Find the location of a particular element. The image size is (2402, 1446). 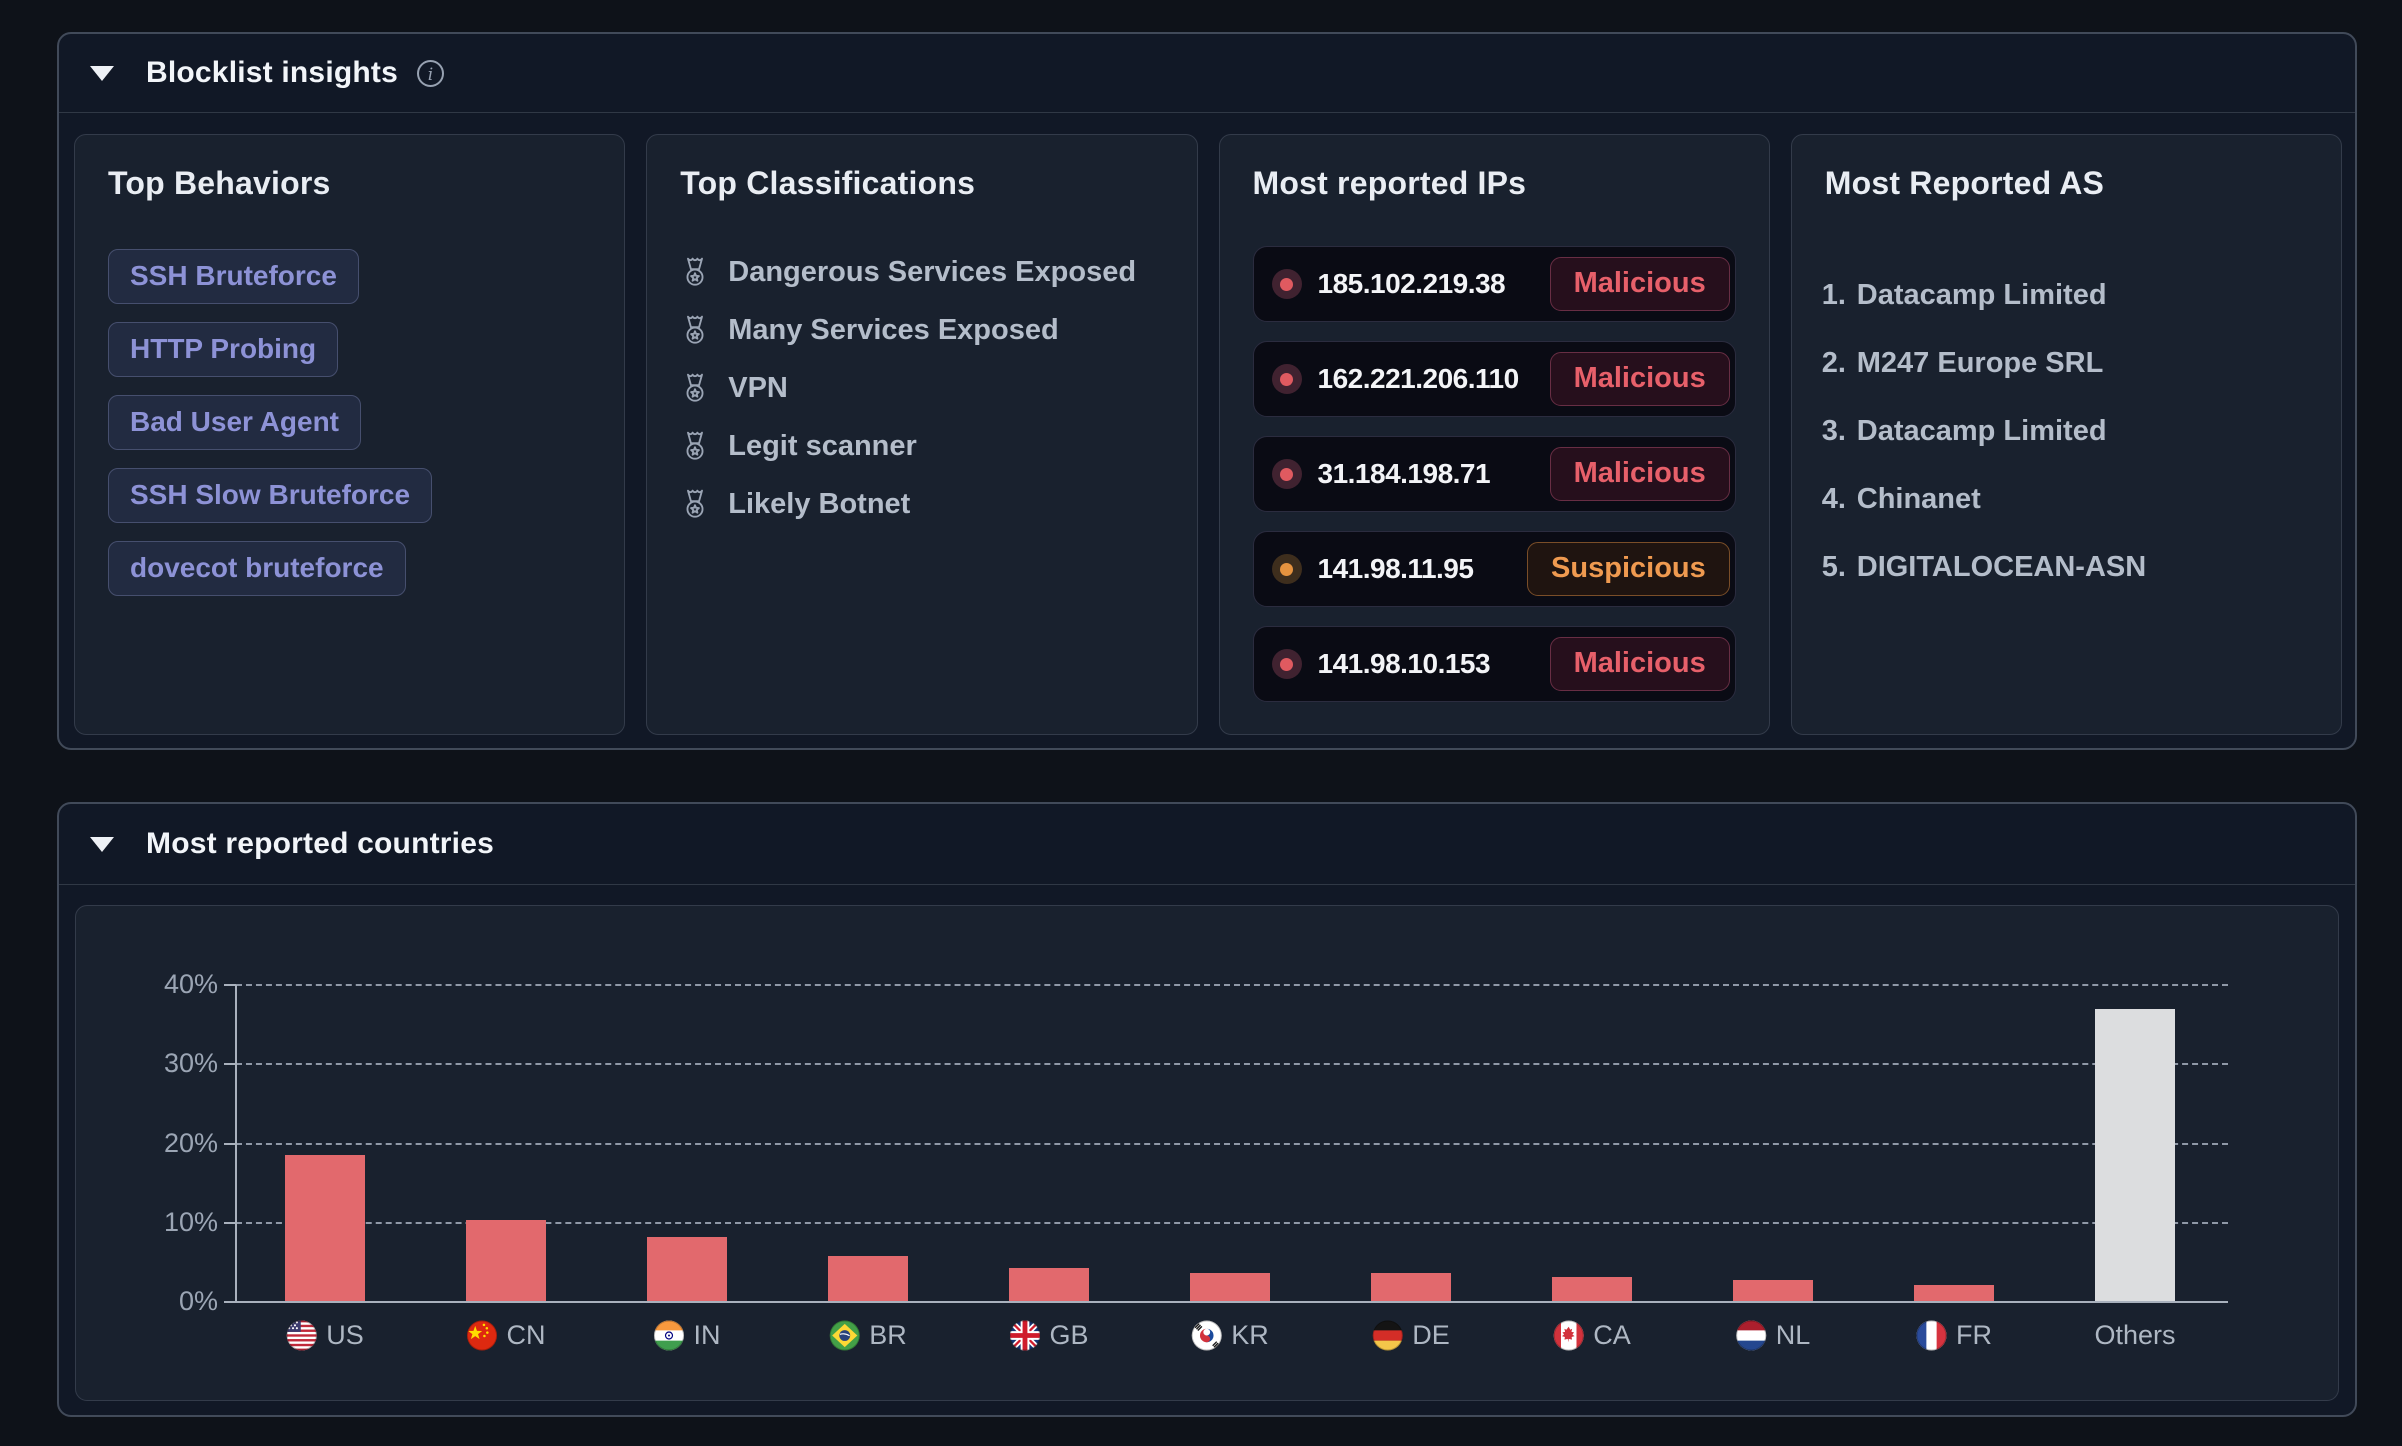

behavior-tag: SSH Slow Bruteforce is located at coordinates (270, 495).